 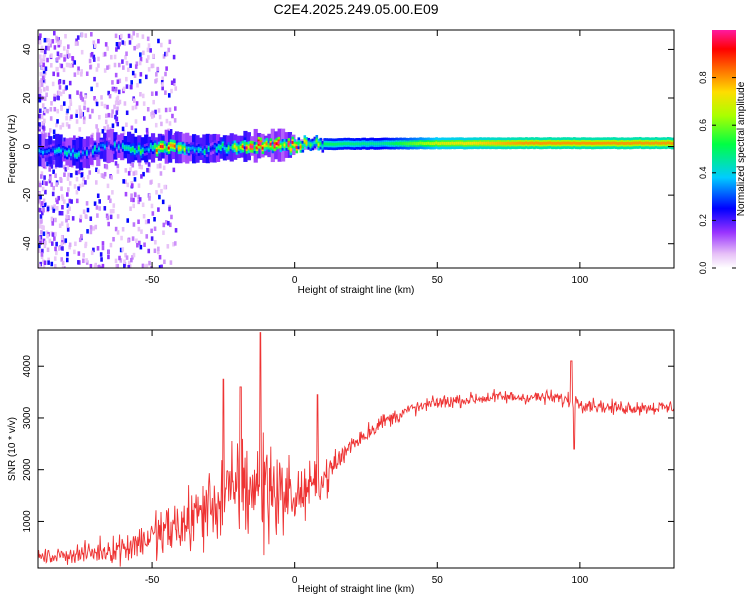 What do you see at coordinates (355, 9) in the screenshot?
I see `chart-title: C2E4.2025.249.05.00.E09` at bounding box center [355, 9].